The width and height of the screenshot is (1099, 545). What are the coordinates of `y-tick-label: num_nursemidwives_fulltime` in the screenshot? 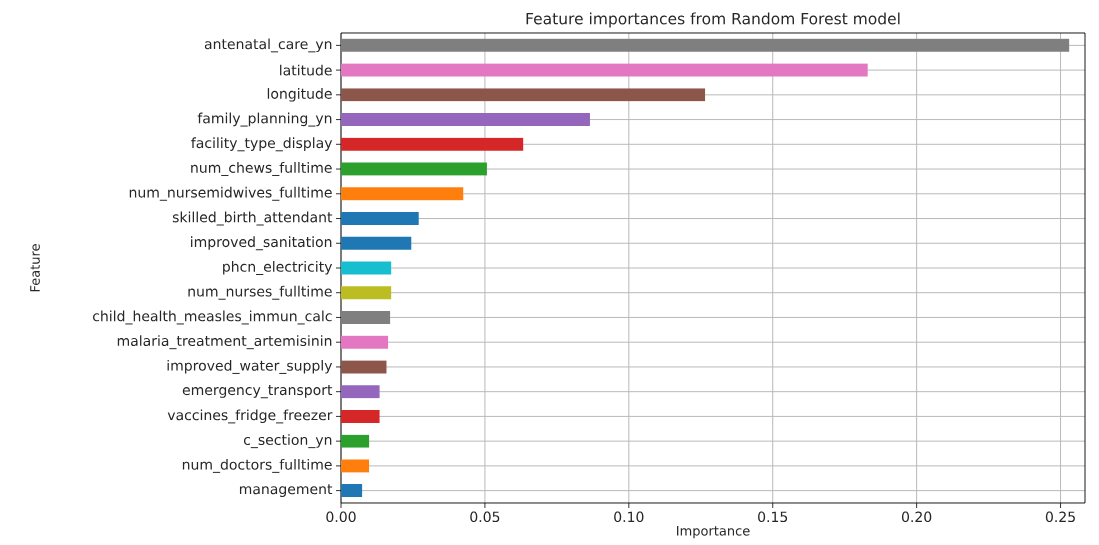 It's located at (230, 193).